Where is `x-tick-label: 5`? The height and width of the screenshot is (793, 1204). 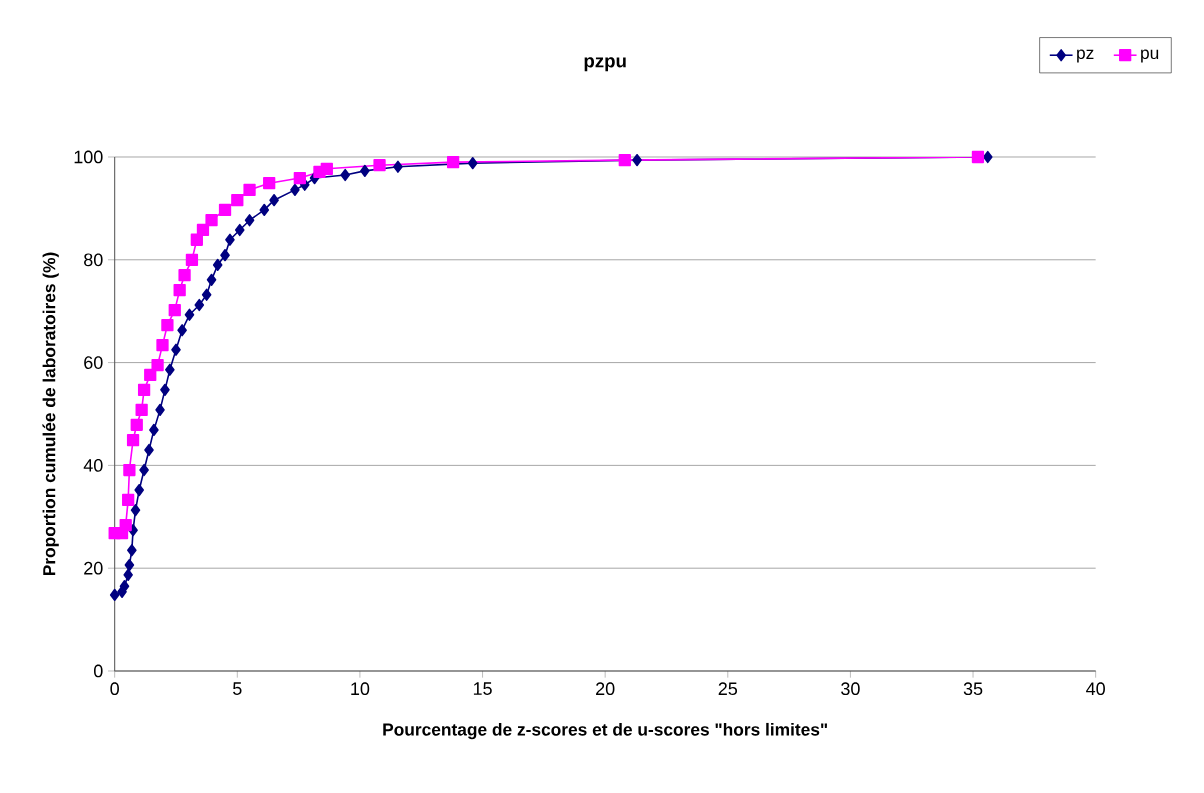 x-tick-label: 5 is located at coordinates (237, 688).